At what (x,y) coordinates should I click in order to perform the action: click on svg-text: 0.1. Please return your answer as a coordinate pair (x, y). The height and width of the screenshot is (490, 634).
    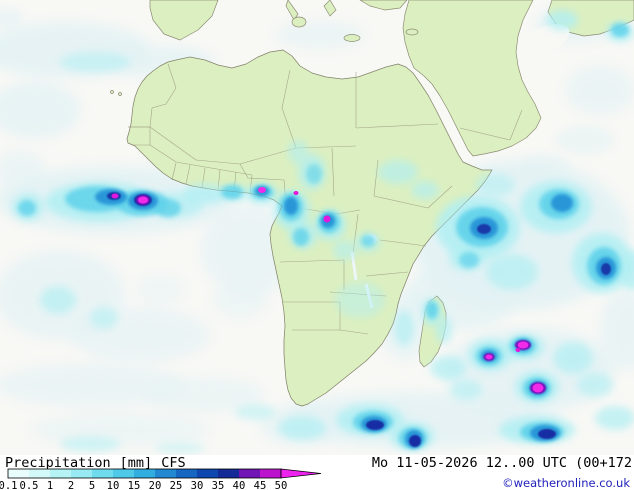
    Looking at the image, I should click on (8, 485).